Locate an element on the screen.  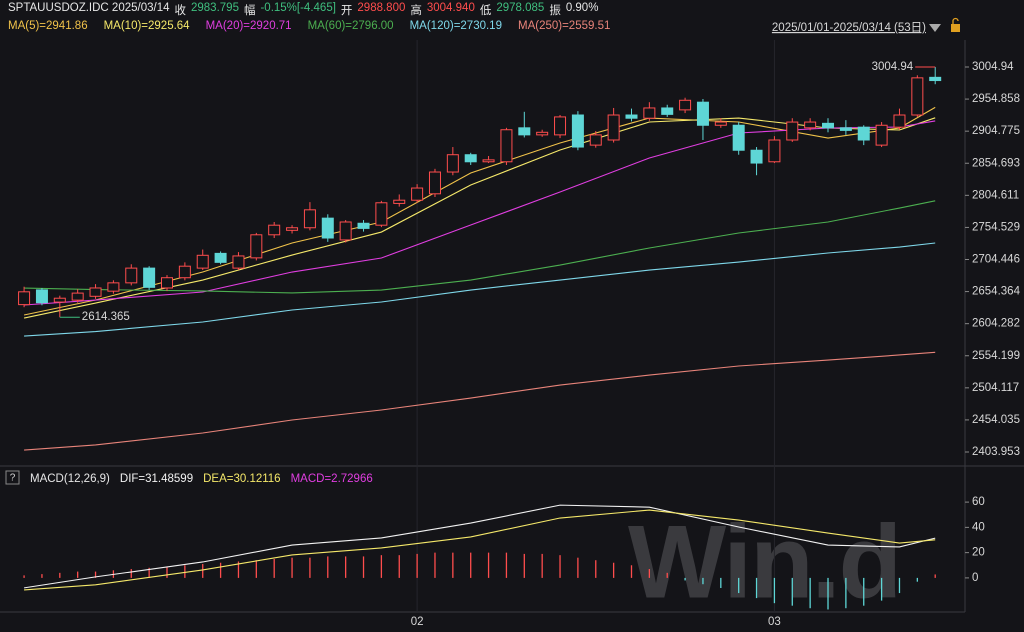
y-tick-label: 2454.035 is located at coordinates (996, 420).